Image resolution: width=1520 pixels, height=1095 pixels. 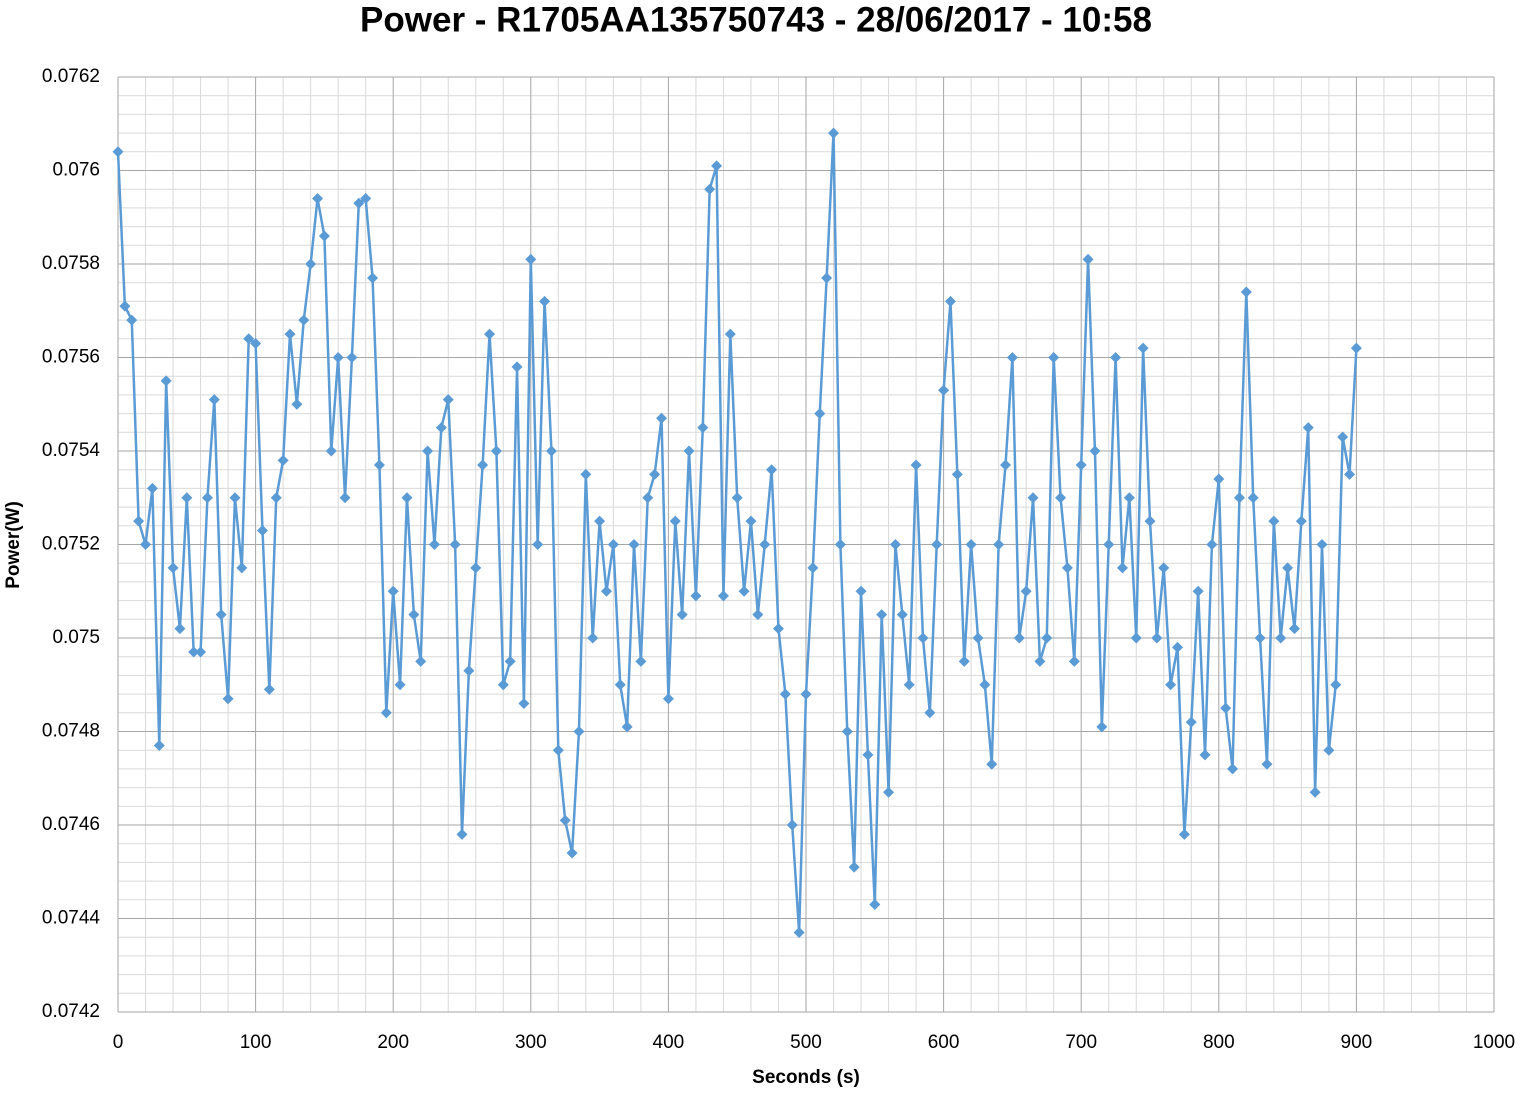 I want to click on x-tick-label: 500, so click(x=806, y=1042).